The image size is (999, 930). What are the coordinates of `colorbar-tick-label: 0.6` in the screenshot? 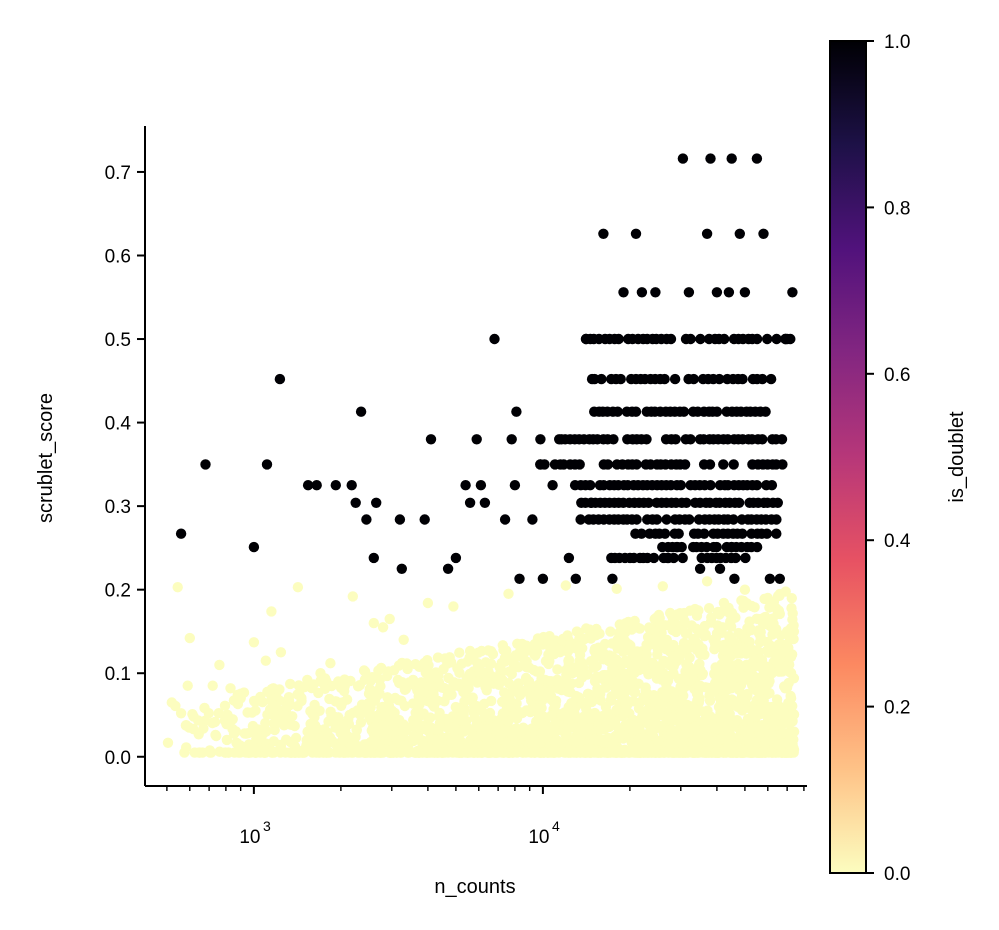 It's located at (897, 375).